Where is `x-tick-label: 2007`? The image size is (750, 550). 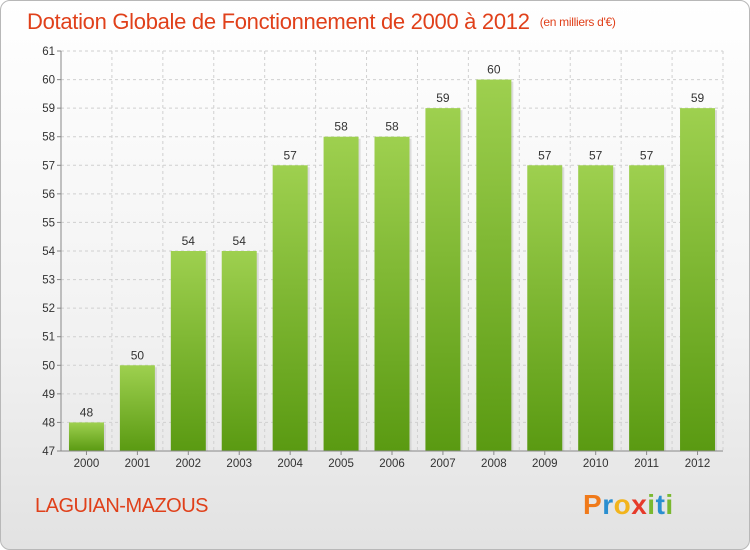 x-tick-label: 2007 is located at coordinates (443, 464).